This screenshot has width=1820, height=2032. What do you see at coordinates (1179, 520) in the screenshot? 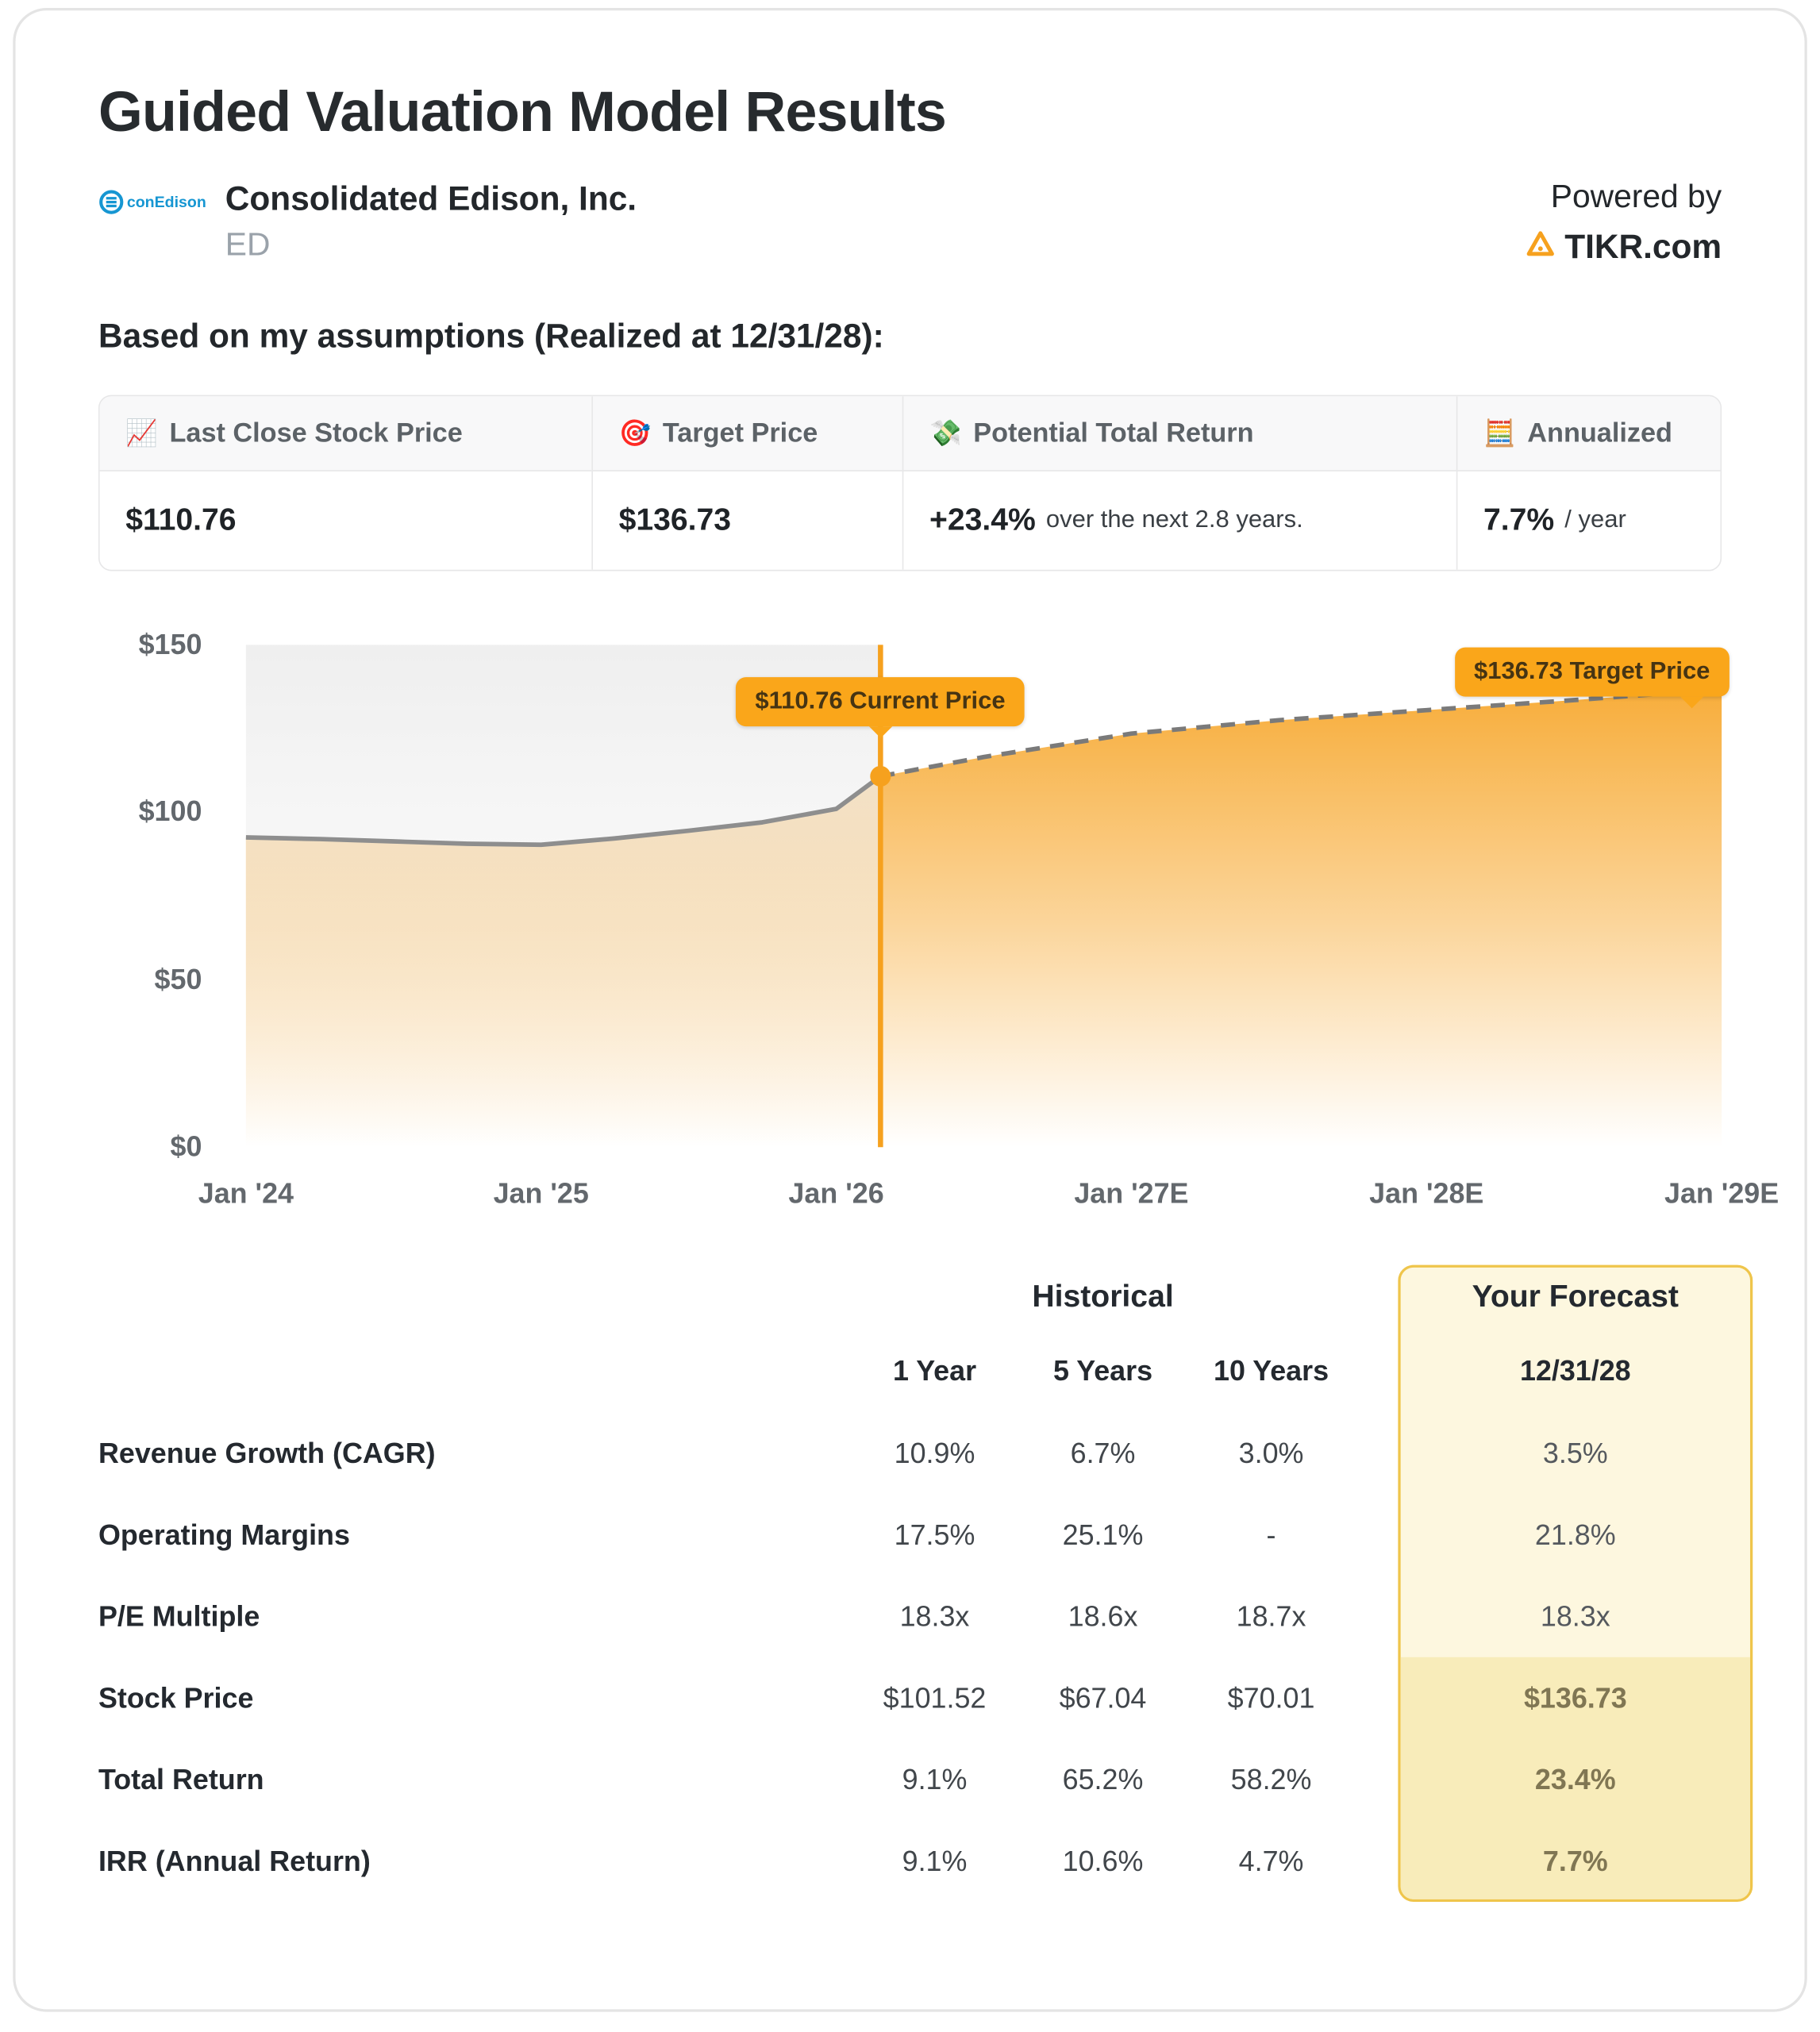
I see `total-return-value: +23.4% over the next 2.8 years.` at bounding box center [1179, 520].